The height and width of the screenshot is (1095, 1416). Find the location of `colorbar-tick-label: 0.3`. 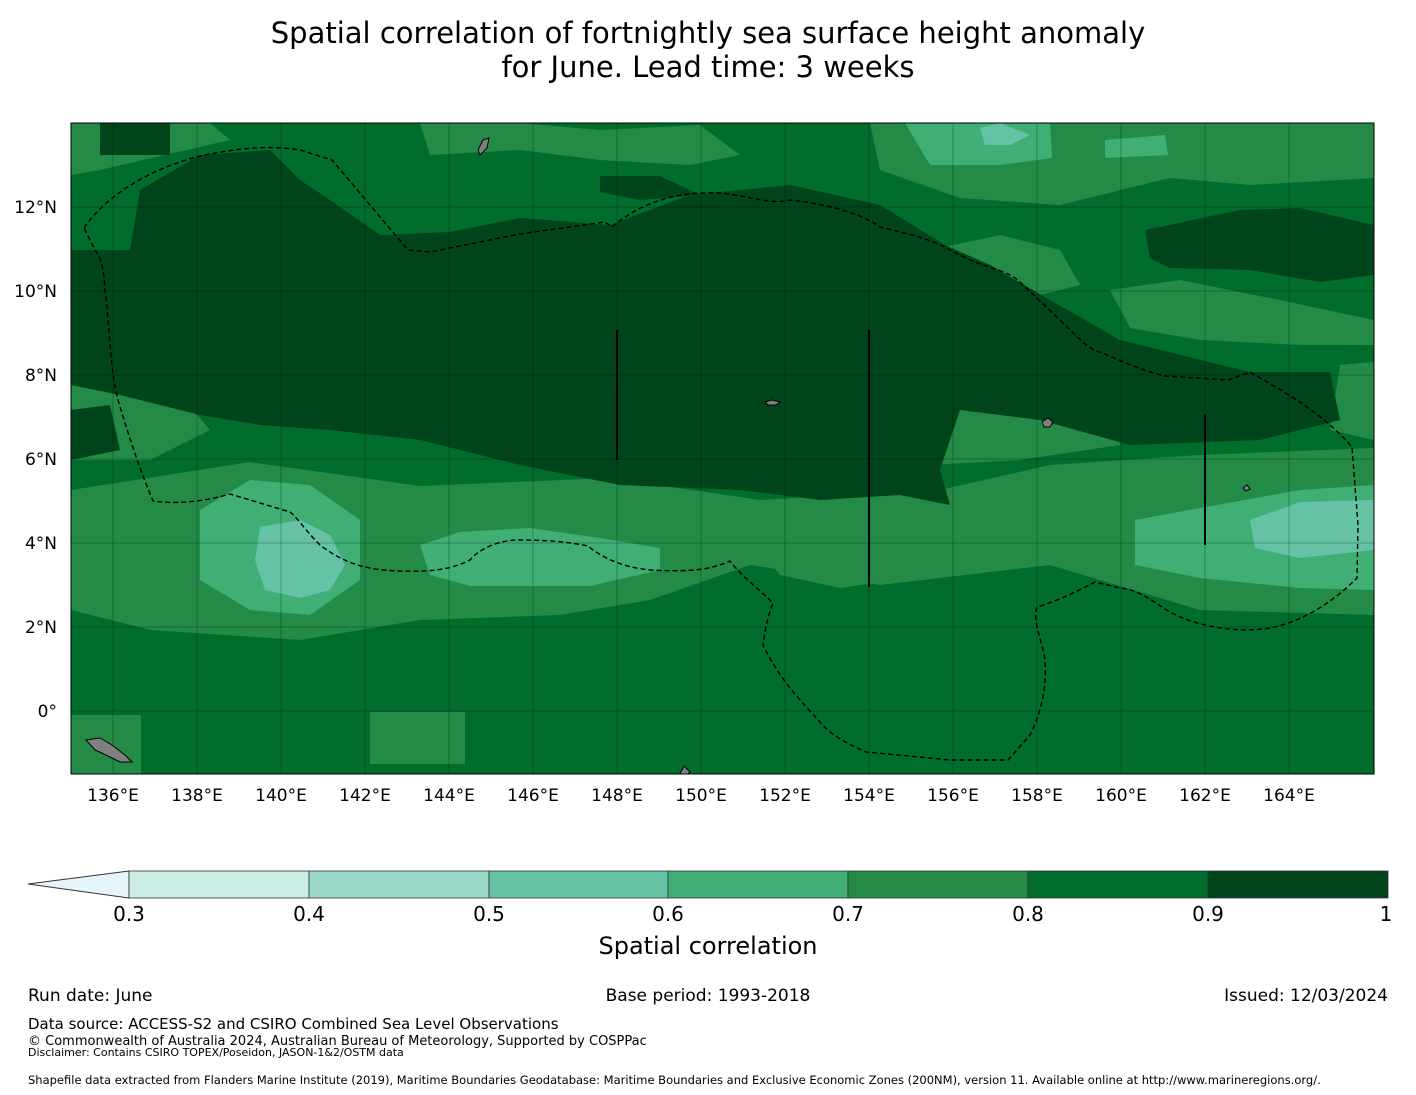

colorbar-tick-label: 0.3 is located at coordinates (129, 914).